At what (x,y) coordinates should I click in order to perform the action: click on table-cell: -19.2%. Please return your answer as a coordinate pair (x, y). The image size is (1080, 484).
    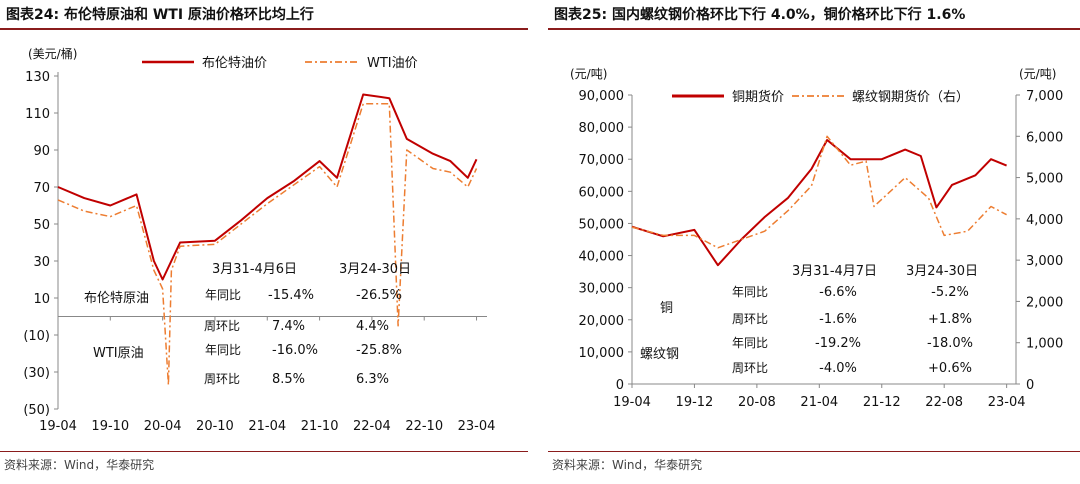
    Looking at the image, I should click on (838, 343).